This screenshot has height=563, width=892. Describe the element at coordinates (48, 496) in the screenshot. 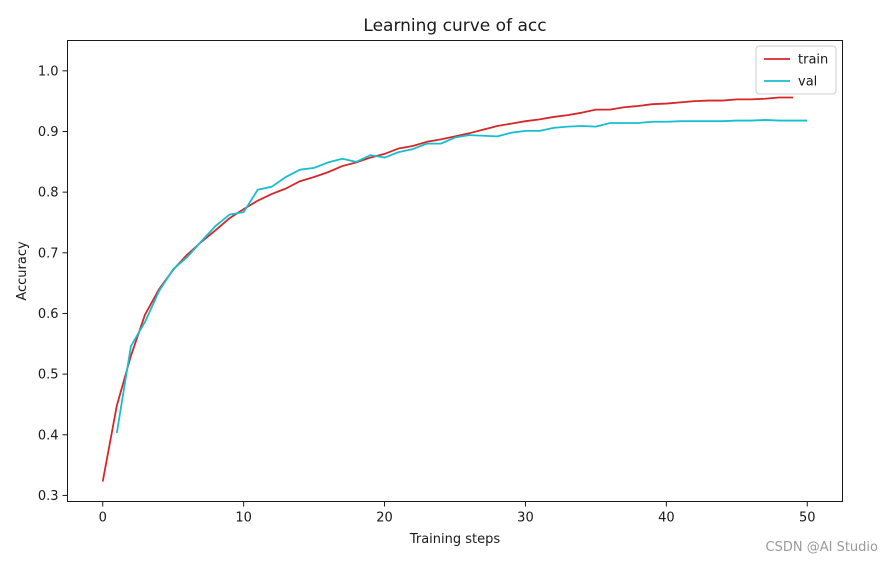

I see `y-tick-label: 0.3` at that location.